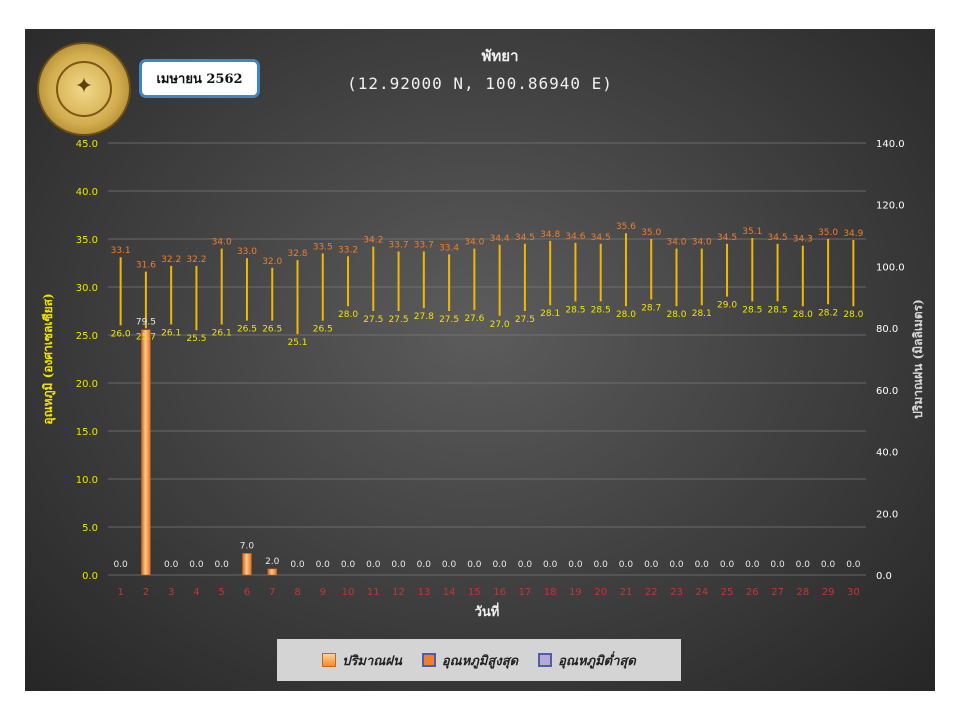  What do you see at coordinates (727, 592) in the screenshot?
I see `x-tick-label: 25` at bounding box center [727, 592].